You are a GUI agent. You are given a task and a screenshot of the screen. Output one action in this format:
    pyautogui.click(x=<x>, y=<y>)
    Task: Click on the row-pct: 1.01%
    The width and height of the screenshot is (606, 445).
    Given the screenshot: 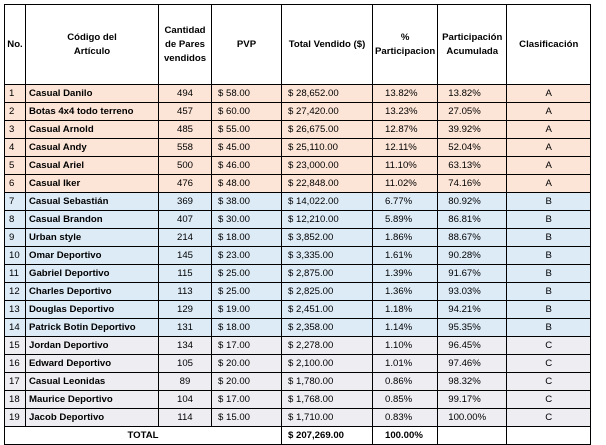 What is the action you would take?
    pyautogui.click(x=405, y=363)
    